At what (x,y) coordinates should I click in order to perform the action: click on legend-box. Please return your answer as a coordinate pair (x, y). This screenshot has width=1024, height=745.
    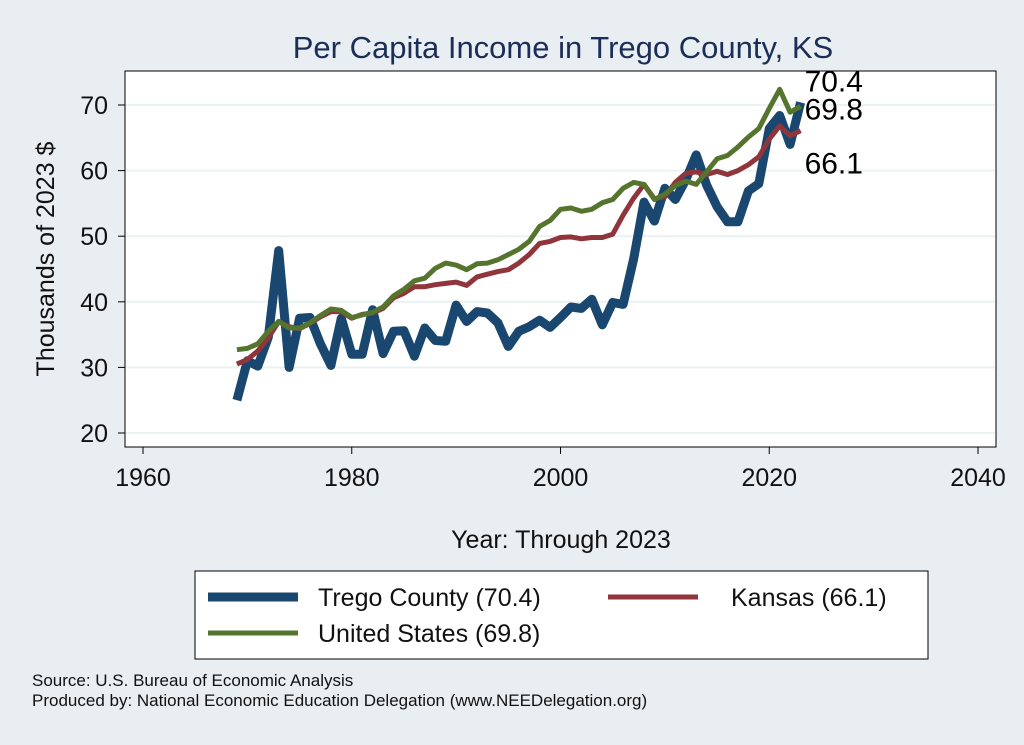
    Looking at the image, I should click on (561, 615).